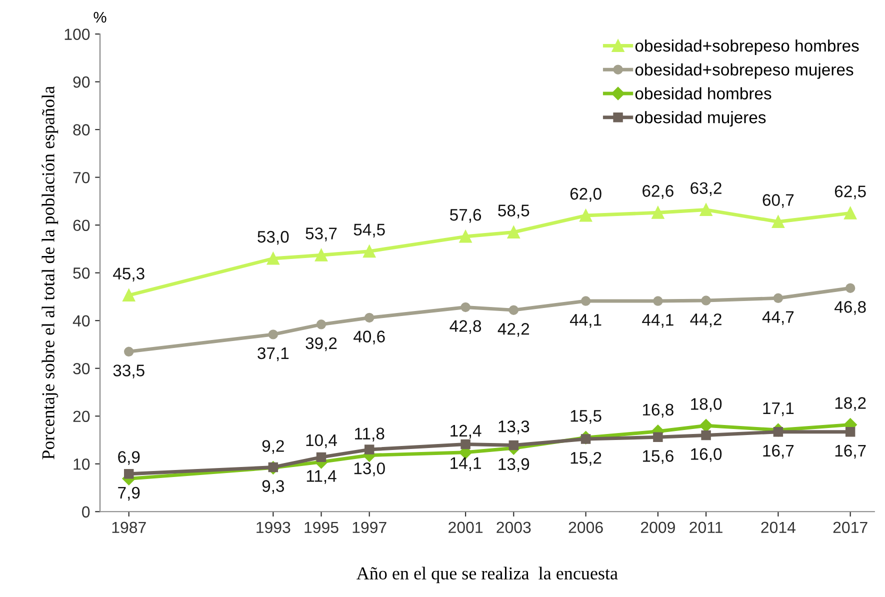 This screenshot has height=597, width=885. What do you see at coordinates (706, 405) in the screenshot?
I see `data-label: 18,0` at bounding box center [706, 405].